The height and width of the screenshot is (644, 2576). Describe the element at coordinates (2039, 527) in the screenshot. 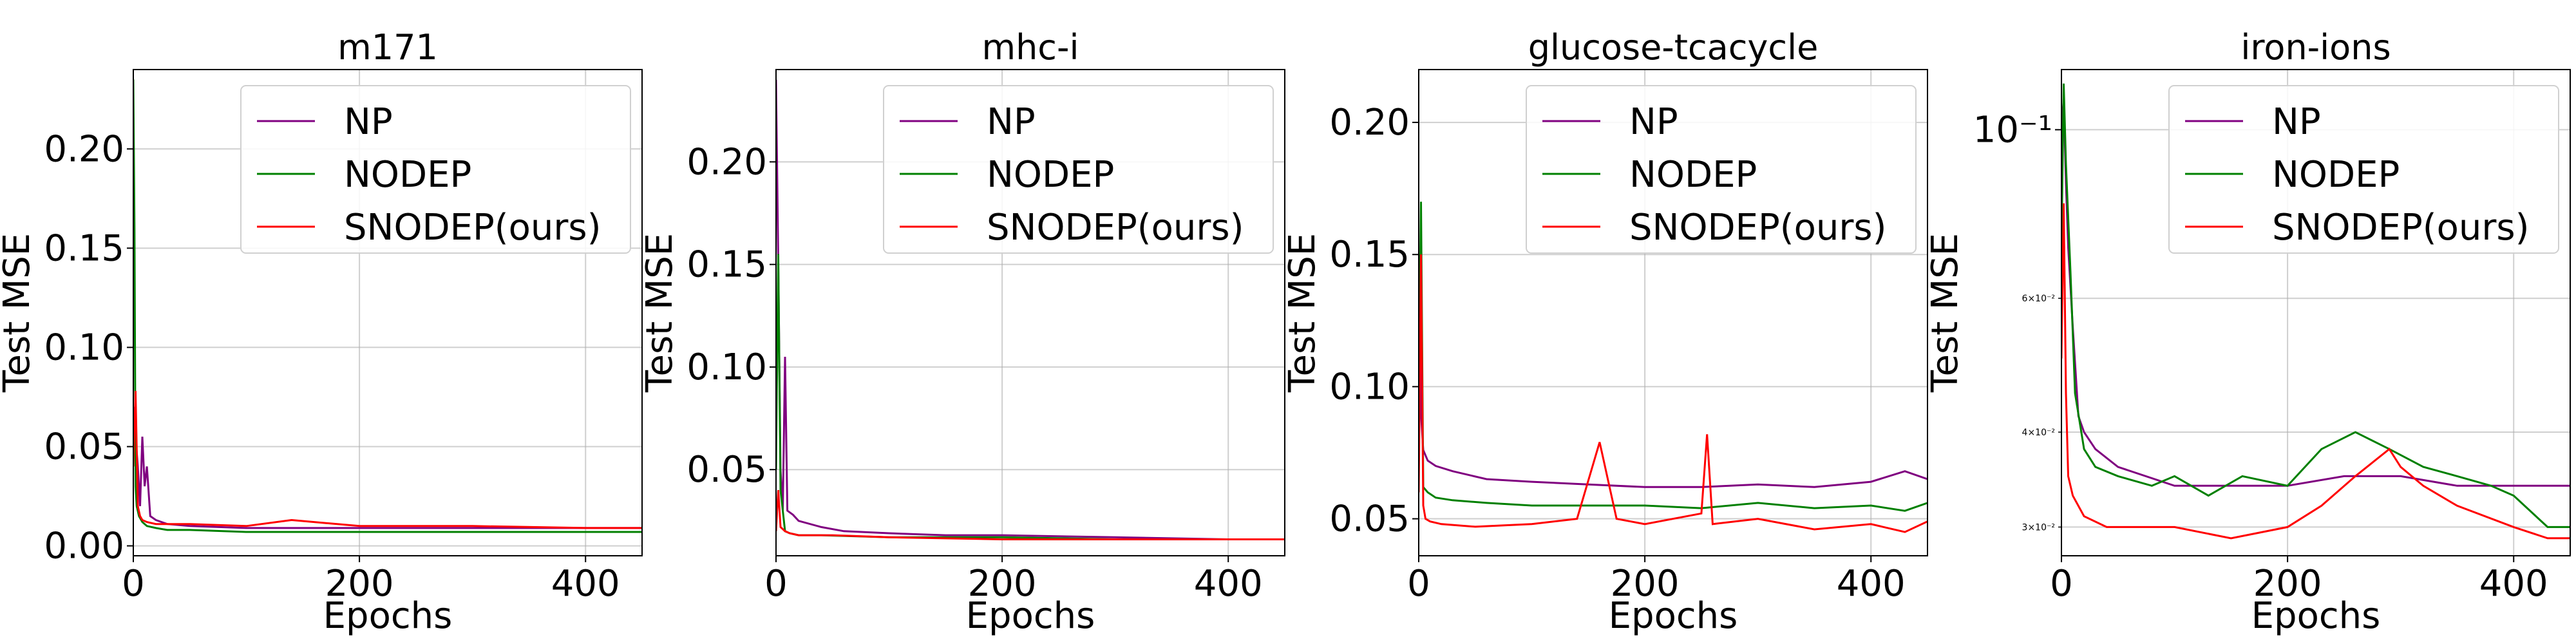

I see `y-minor-tick-label: 3×10⁻²` at that location.